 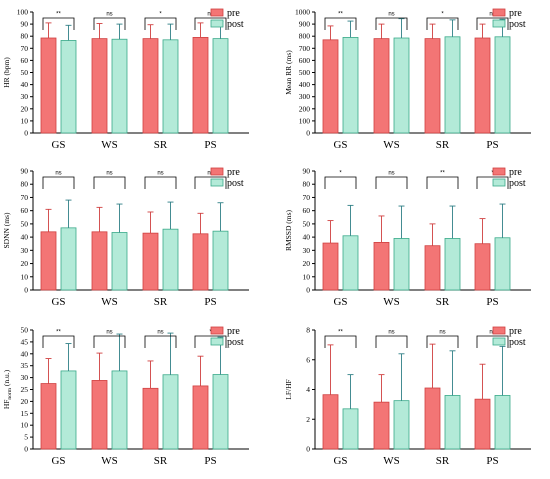 I want to click on y-tick-label: 600, so click(x=305, y=60).